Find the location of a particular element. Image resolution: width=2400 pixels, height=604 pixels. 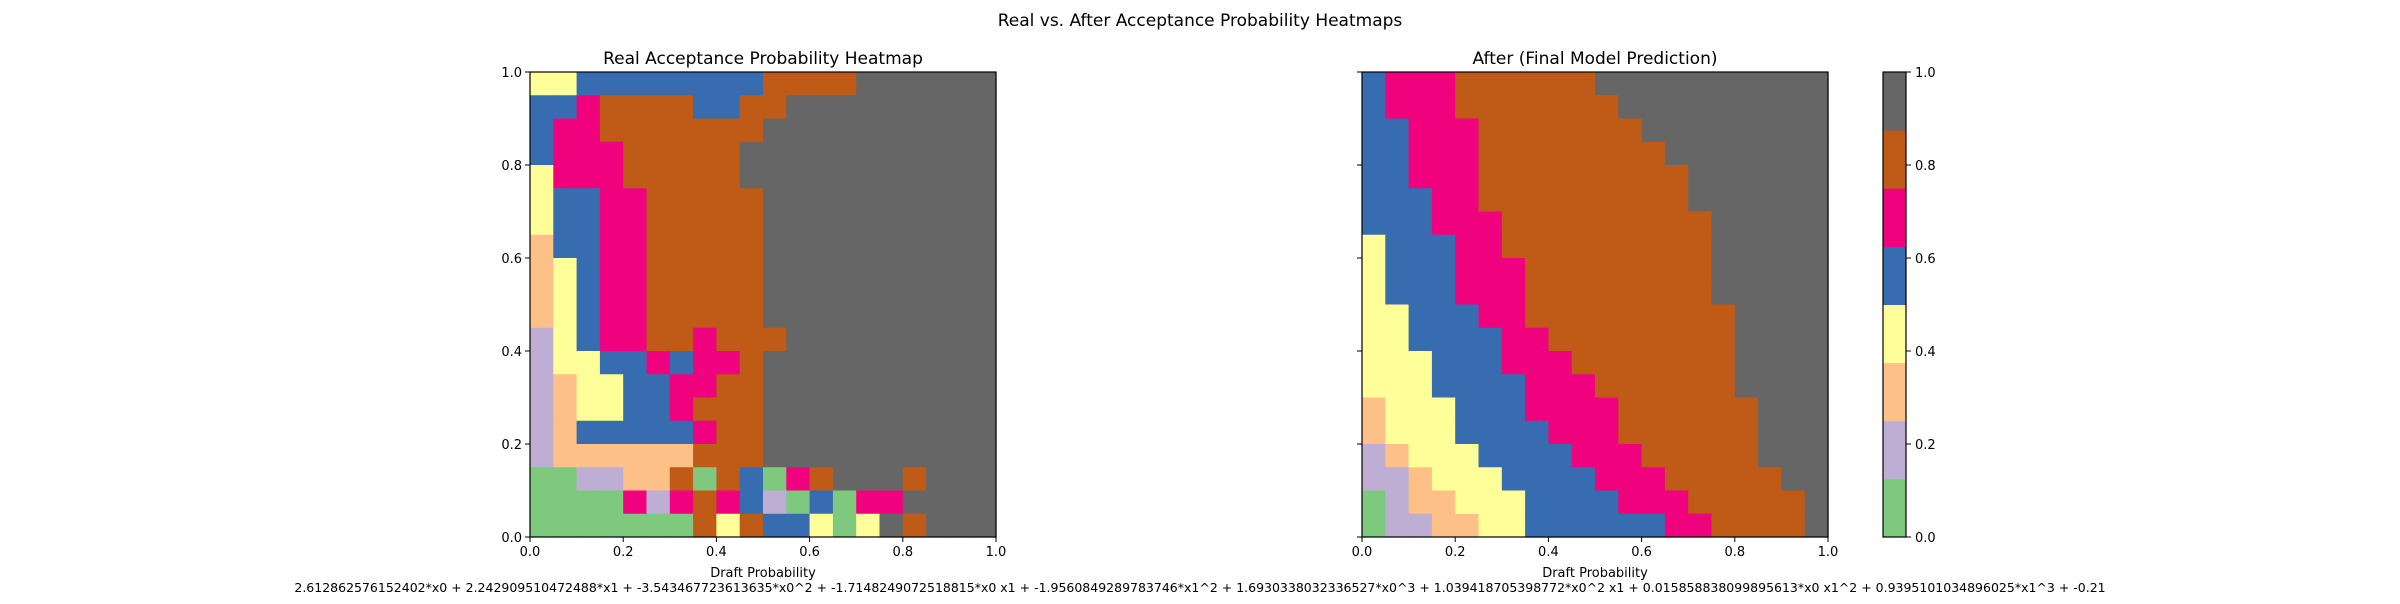

colorbar-ticks: 0.0 0.2 0.4 0.6 0.8 1.0 is located at coordinates (1921, 306).